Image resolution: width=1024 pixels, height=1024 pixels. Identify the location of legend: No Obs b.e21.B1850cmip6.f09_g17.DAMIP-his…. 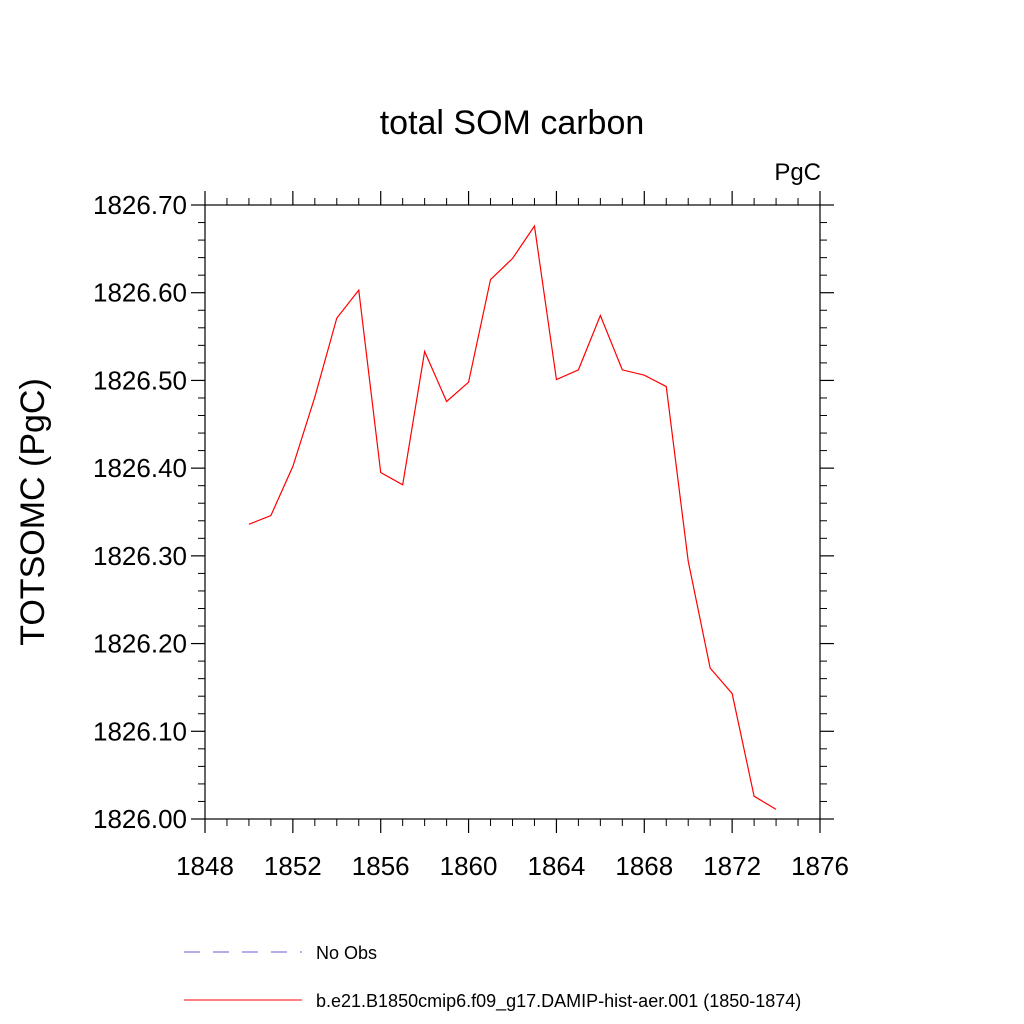
(492, 977).